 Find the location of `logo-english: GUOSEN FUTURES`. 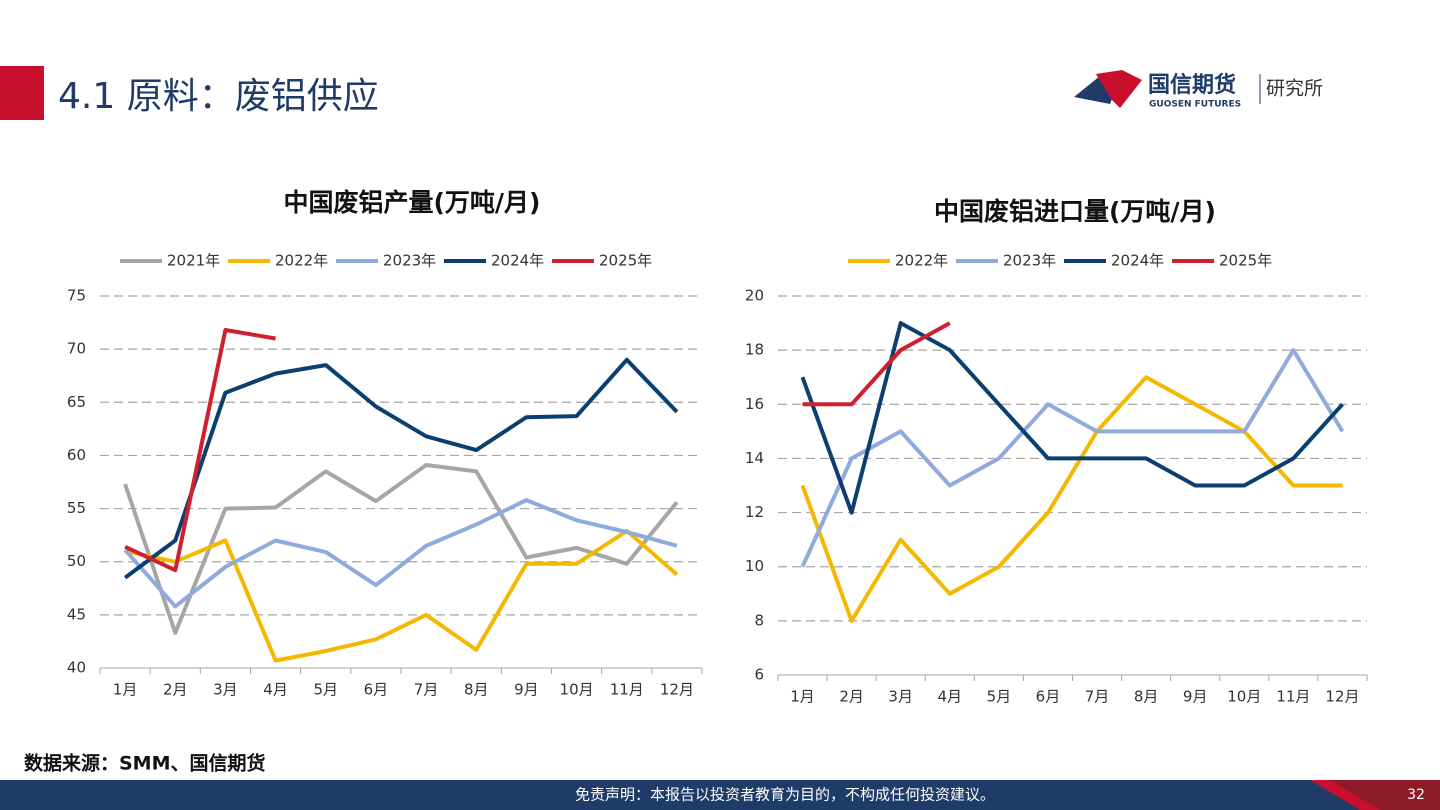

logo-english: GUOSEN FUTURES is located at coordinates (1195, 105).